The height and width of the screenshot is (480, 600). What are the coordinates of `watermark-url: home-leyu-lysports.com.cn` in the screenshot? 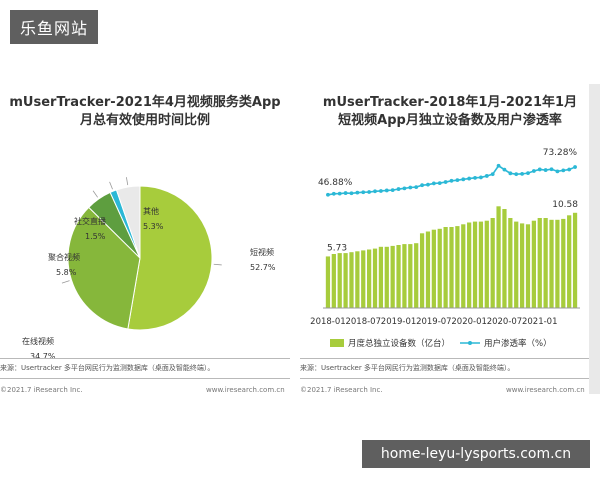 It's located at (476, 454).